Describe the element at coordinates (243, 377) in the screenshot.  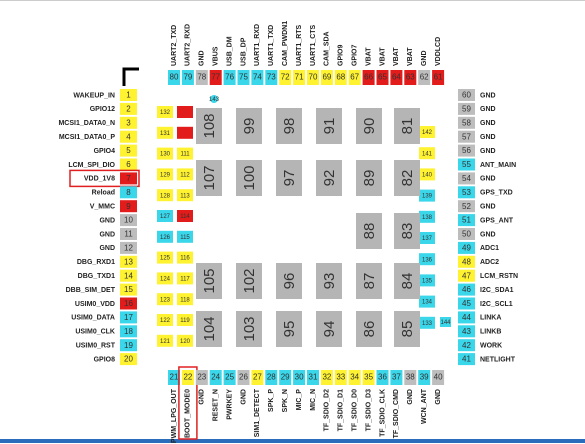
I see `pin-number: 26` at that location.